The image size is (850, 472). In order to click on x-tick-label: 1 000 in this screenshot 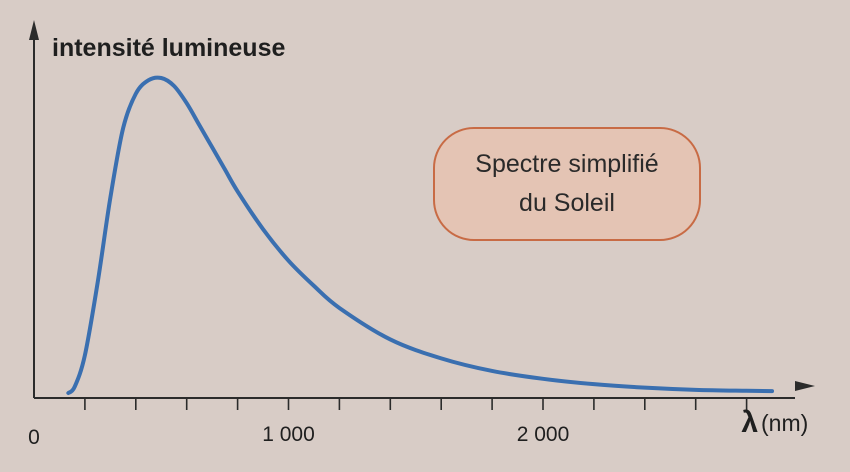, I will do `click(288, 434)`.